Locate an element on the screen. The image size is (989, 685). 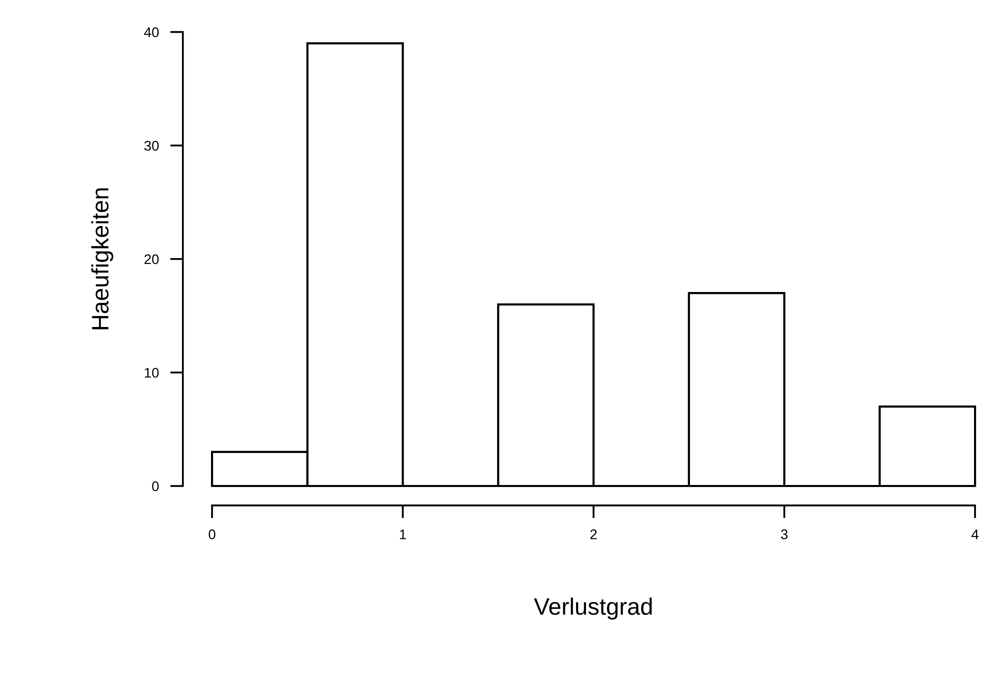
x-tick-label: 0 is located at coordinates (212, 534).